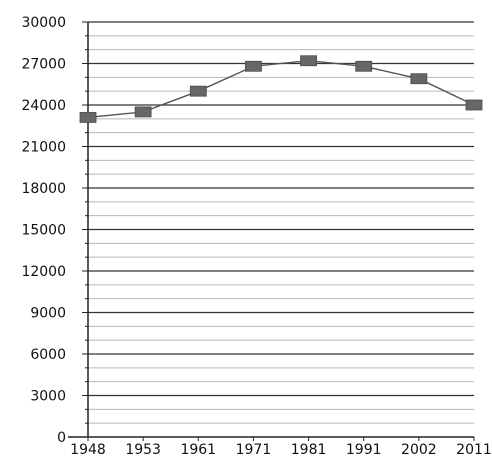 Image resolution: width=492 pixels, height=458 pixels. Describe the element at coordinates (43, 106) in the screenshot. I see `y-tick-label: 24000` at that location.